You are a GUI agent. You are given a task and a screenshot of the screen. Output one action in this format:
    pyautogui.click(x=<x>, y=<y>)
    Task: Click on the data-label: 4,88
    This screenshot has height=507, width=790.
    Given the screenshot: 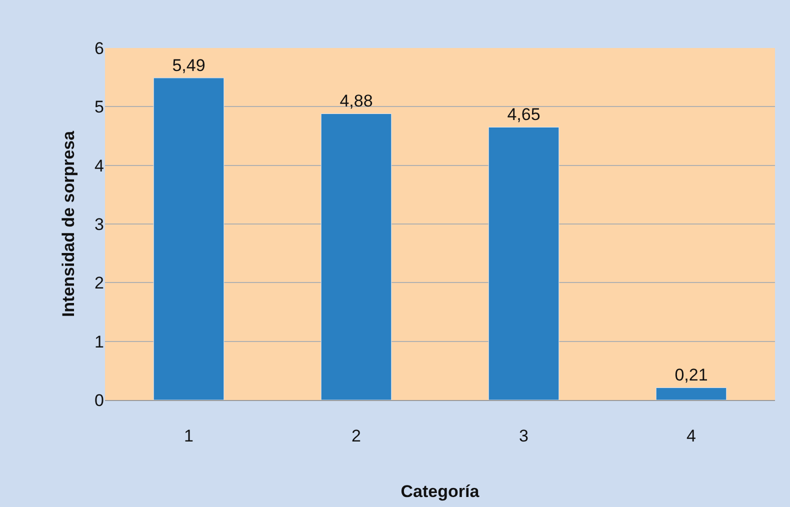 What is the action you would take?
    pyautogui.click(x=356, y=101)
    